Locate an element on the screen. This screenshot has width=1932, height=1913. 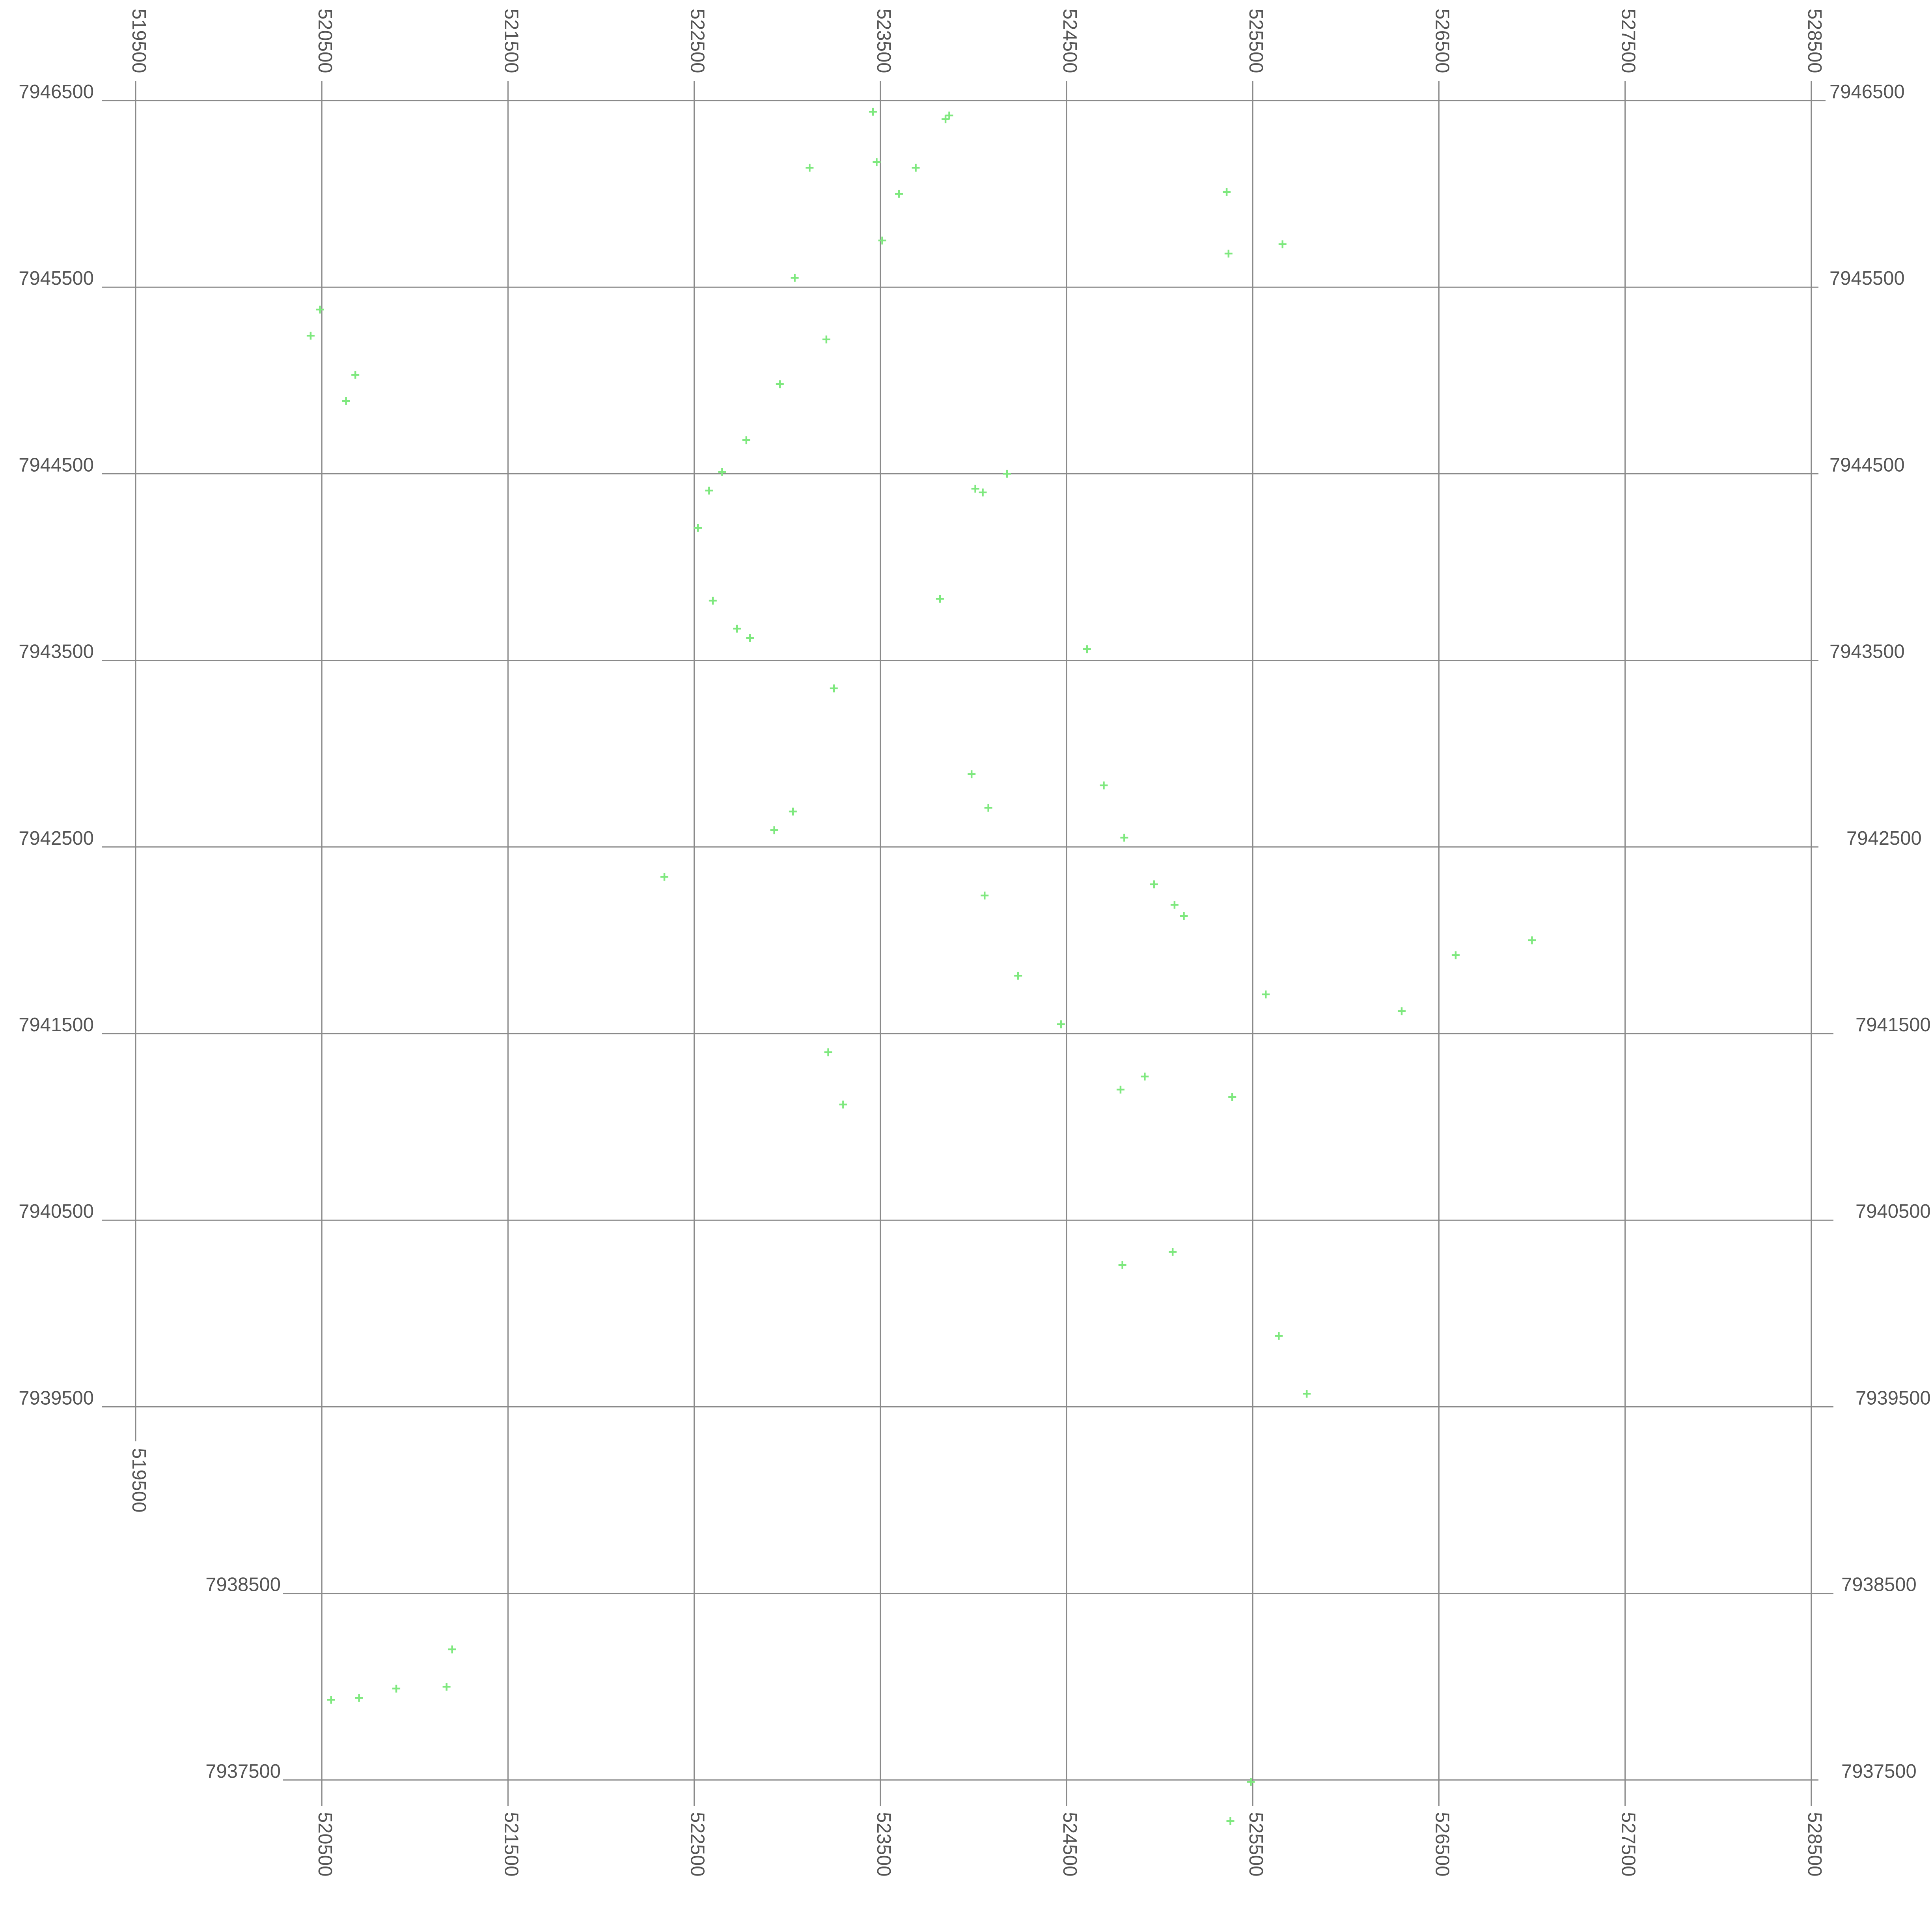
left-y-tick-label: 7946500 is located at coordinates (57, 92).